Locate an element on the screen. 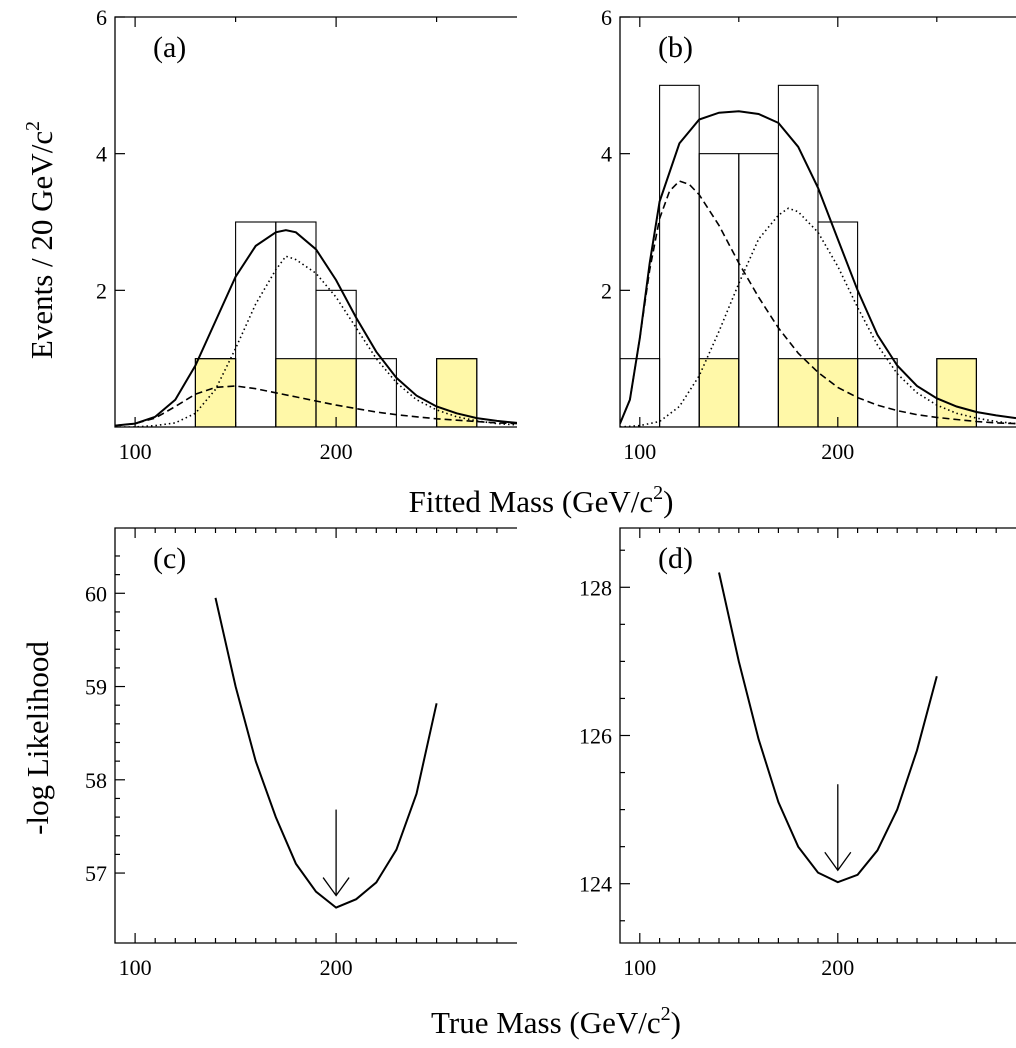 The height and width of the screenshot is (1048, 1016). bottom-x-axis-title: True Mass (GeV/c2) is located at coordinates (556, 1021).